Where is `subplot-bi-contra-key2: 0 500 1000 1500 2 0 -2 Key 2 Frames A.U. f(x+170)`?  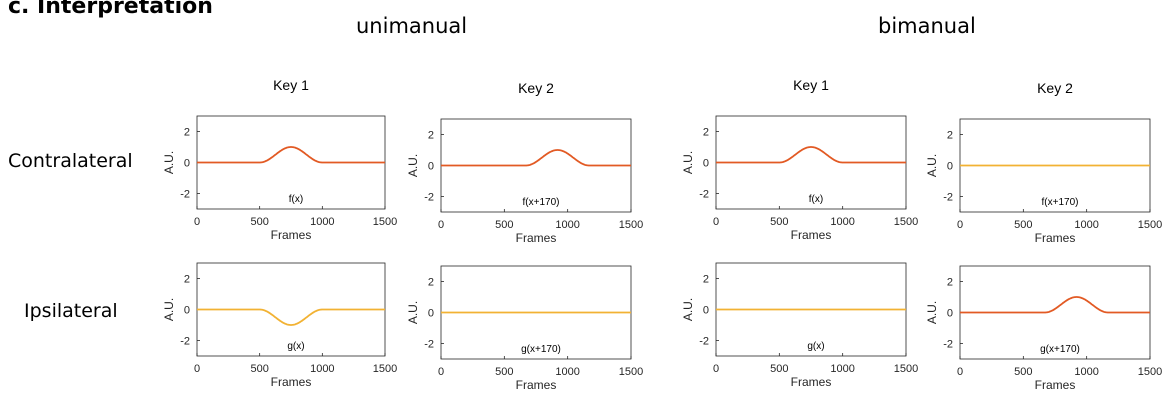 subplot-bi-contra-key2: 0 500 1000 1500 2 0 -2 Key 2 Frames A.U. f(x+170) is located at coordinates (1043, 162).